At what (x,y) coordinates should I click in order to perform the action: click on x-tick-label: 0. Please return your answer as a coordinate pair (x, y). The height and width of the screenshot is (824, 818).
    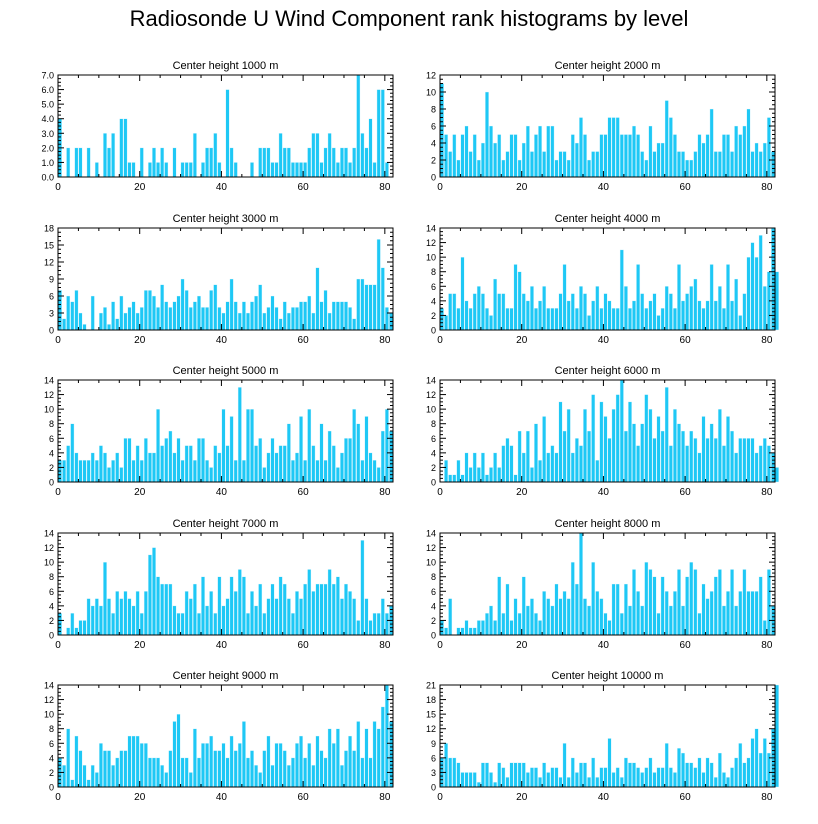
    Looking at the image, I should click on (440, 797).